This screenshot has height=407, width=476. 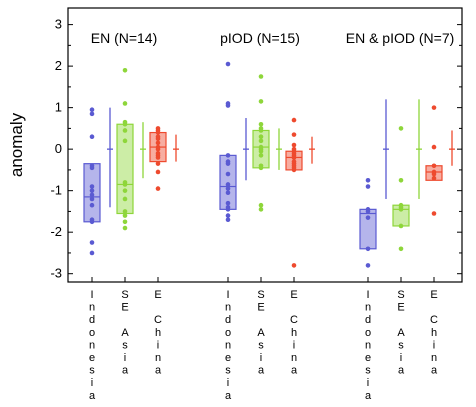 I want to click on y-tick-label: -3, so click(x=56, y=273).